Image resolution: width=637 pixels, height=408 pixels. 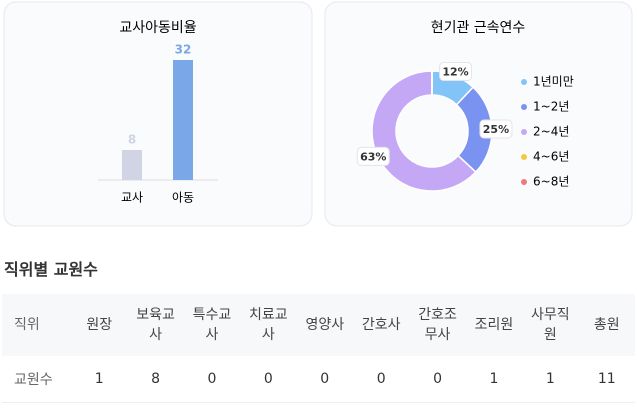 What do you see at coordinates (36, 379) in the screenshot?
I see `cell: 교원수` at bounding box center [36, 379].